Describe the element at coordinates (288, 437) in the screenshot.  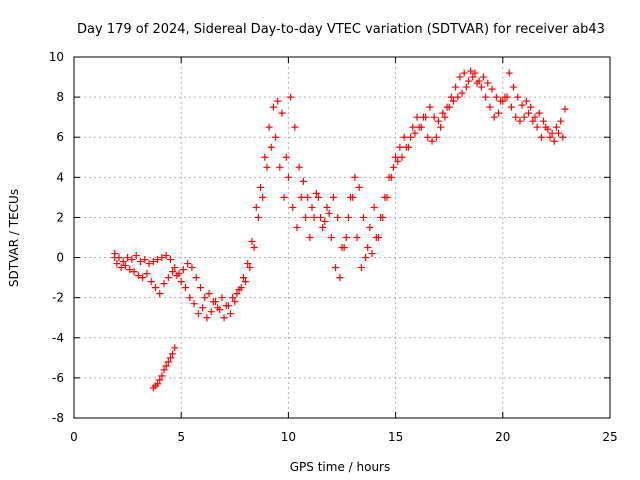
I see `x-tick-label: 10` at that location.